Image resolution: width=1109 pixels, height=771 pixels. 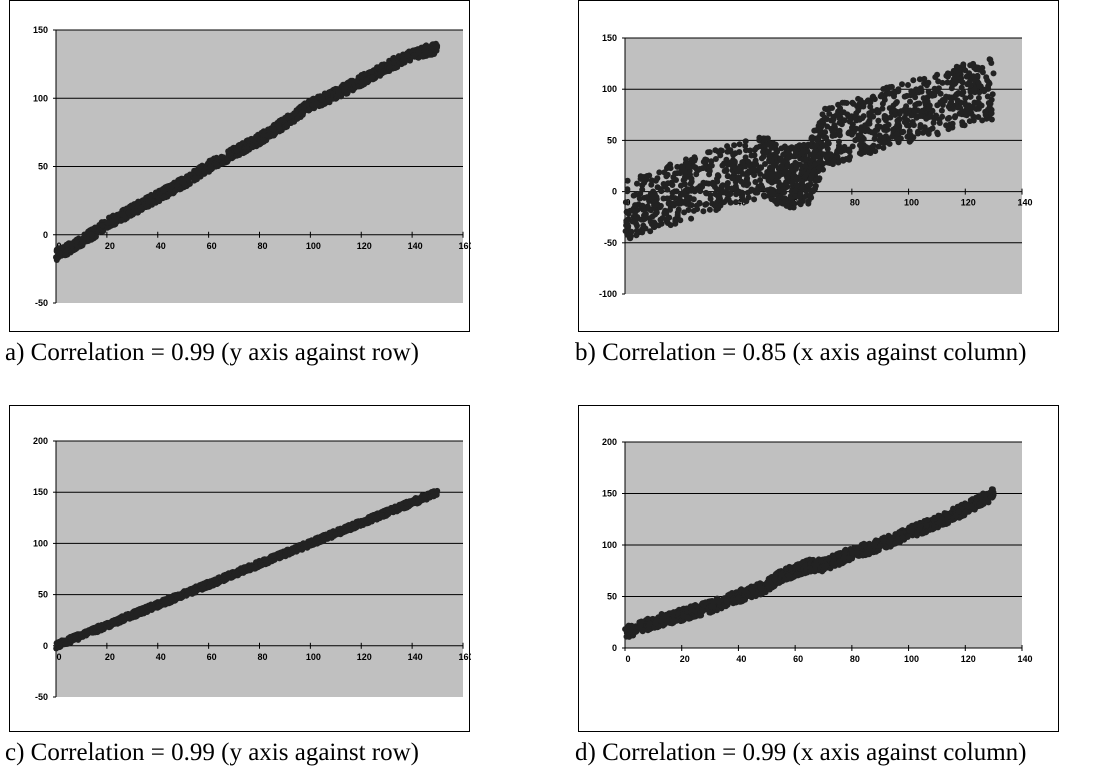 What do you see at coordinates (45, 646) in the screenshot?
I see `y-tick-label: 0` at bounding box center [45, 646].